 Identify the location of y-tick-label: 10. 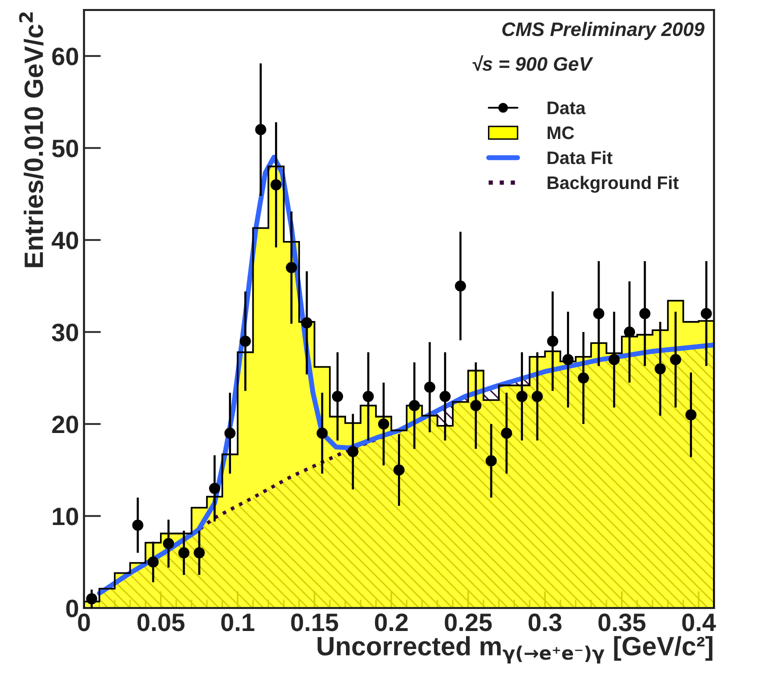
(65, 517).